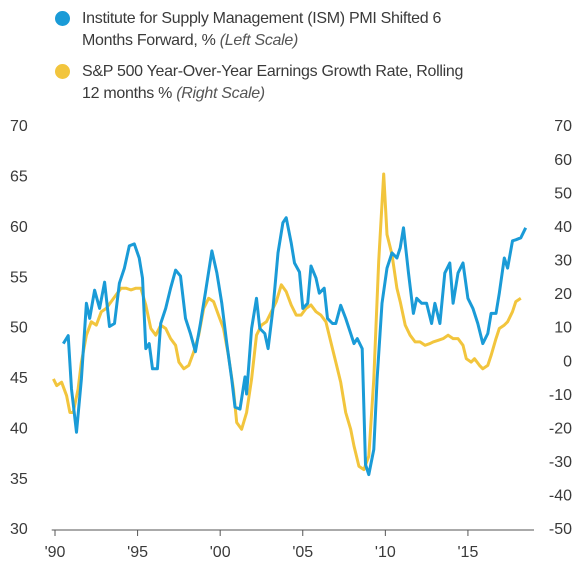 Image resolution: width=583 pixels, height=568 pixels. Describe the element at coordinates (563, 261) in the screenshot. I see `y2-tick-label: 30` at that location.